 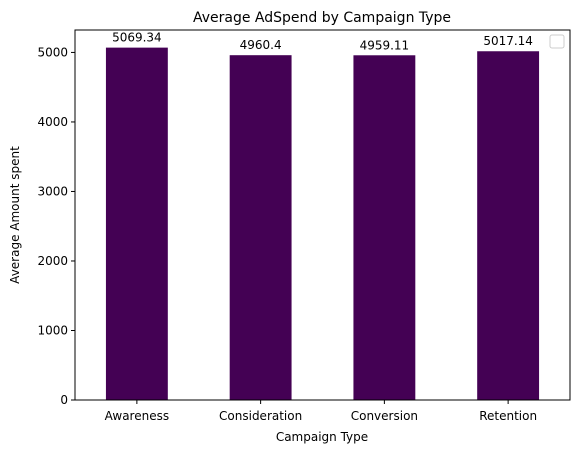 What do you see at coordinates (52, 330) in the screenshot?
I see `y-tick-label: 1000` at bounding box center [52, 330].